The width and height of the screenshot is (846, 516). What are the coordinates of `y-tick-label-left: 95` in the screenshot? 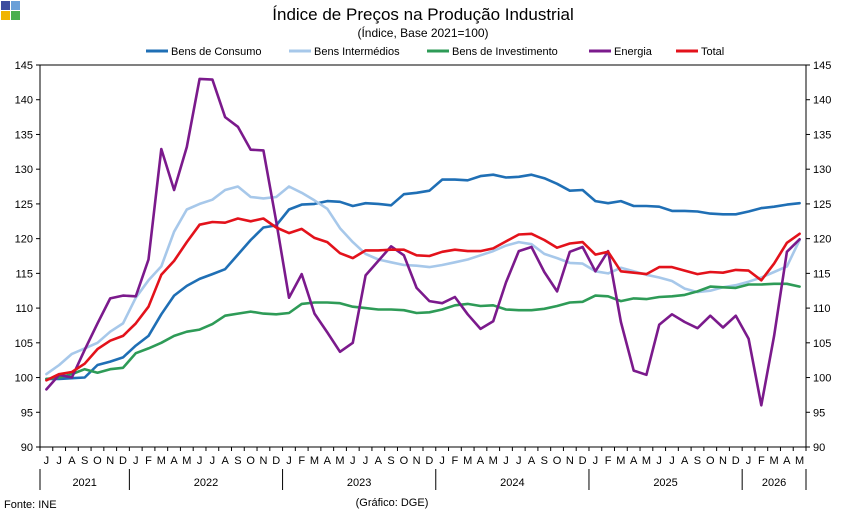 It's located at (27, 413).